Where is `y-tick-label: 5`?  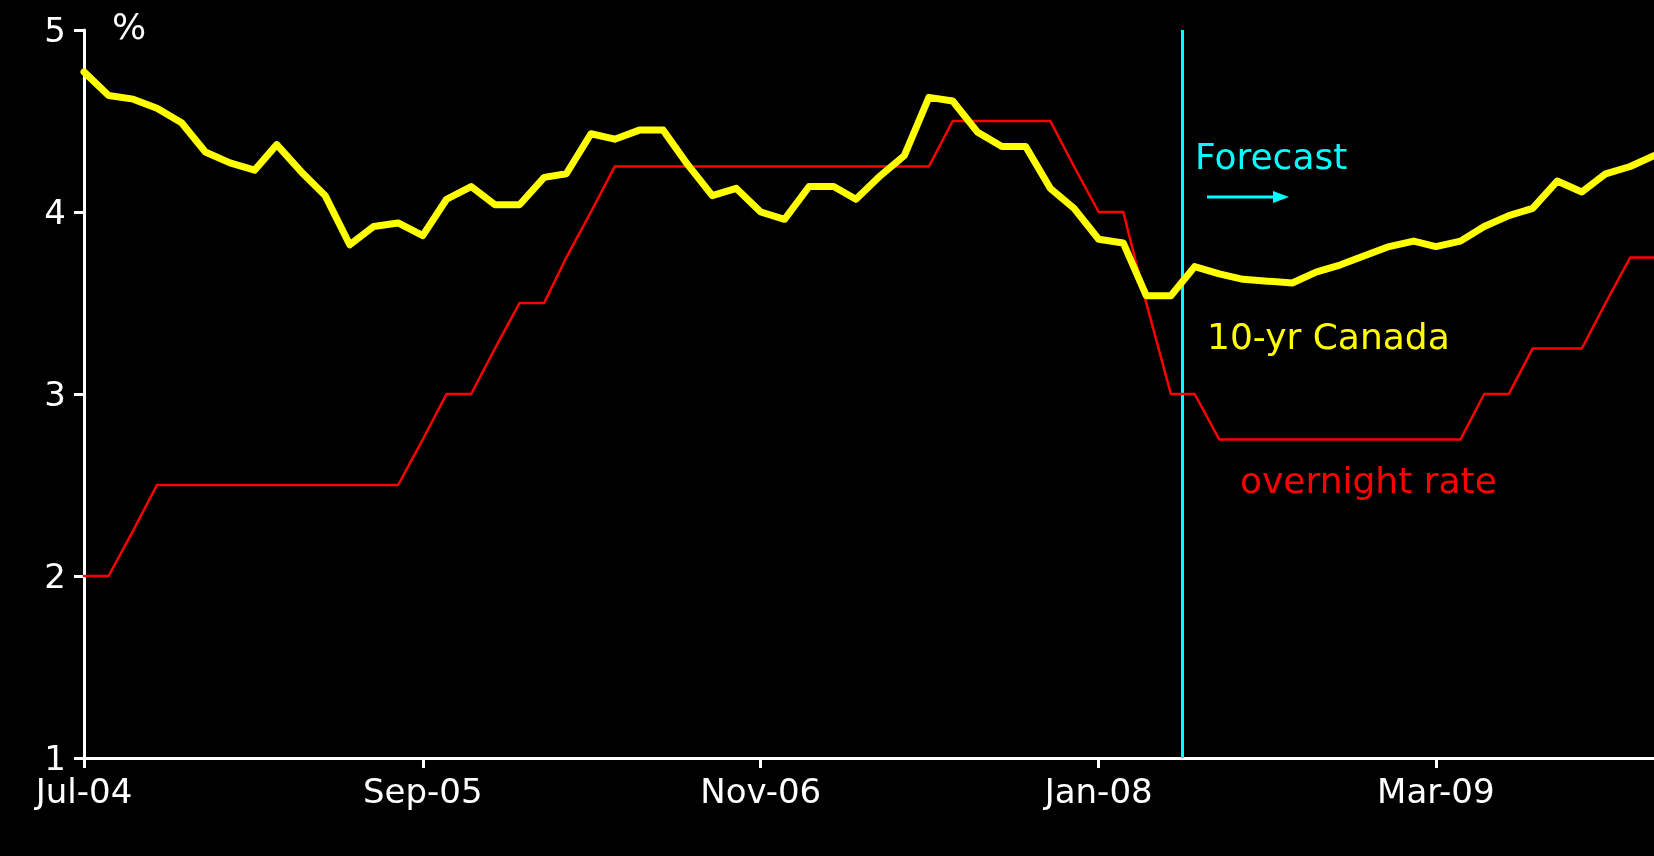
y-tick-label: 5 is located at coordinates (55, 30).